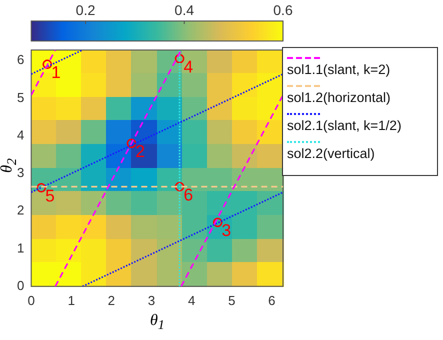 The width and height of the screenshot is (443, 340). I want to click on y-tick-label: 5, so click(20, 97).